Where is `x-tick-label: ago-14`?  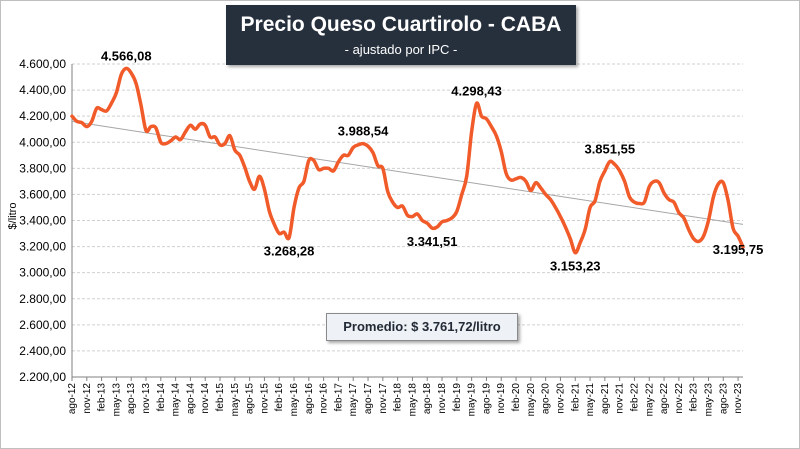 x-tick-label: ago-14 is located at coordinates (190, 399).